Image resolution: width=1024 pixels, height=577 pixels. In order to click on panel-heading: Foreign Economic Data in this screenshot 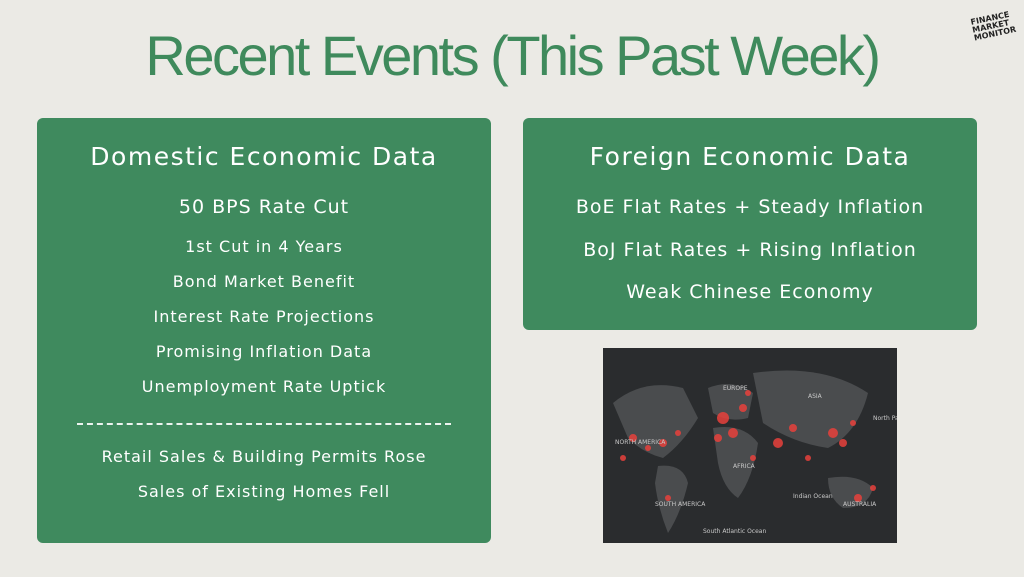, I will do `click(750, 156)`.